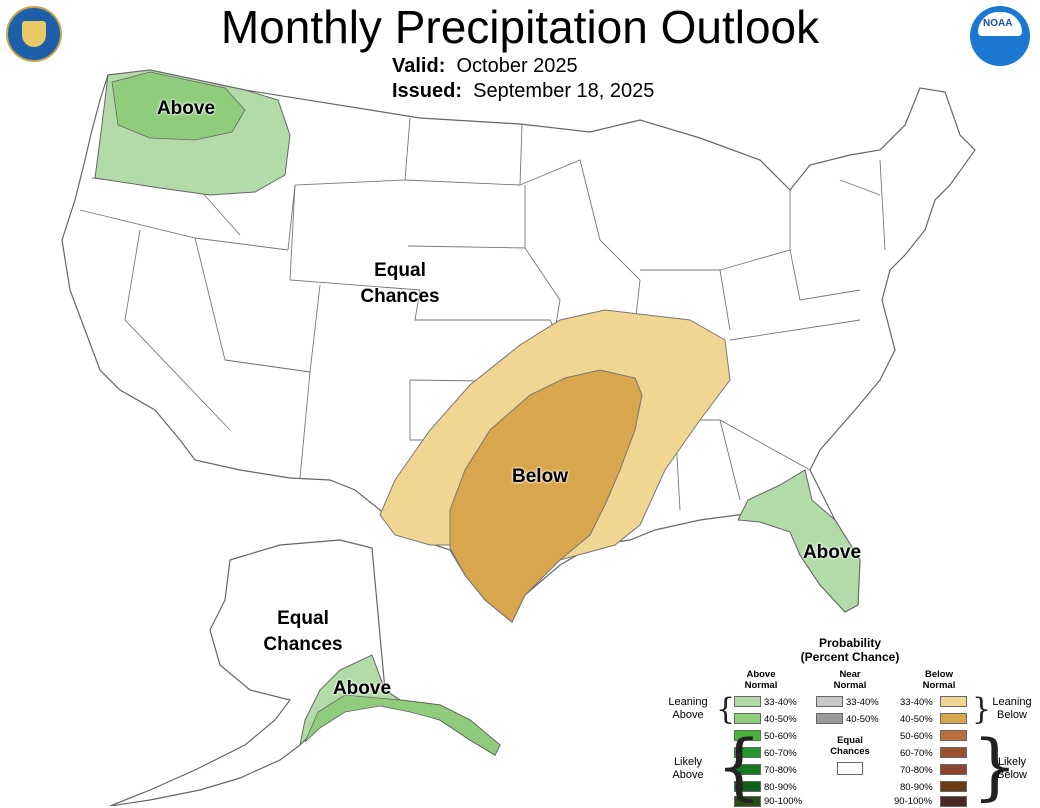  I want to click on label-above-33-40: 33-40%, so click(780, 702).